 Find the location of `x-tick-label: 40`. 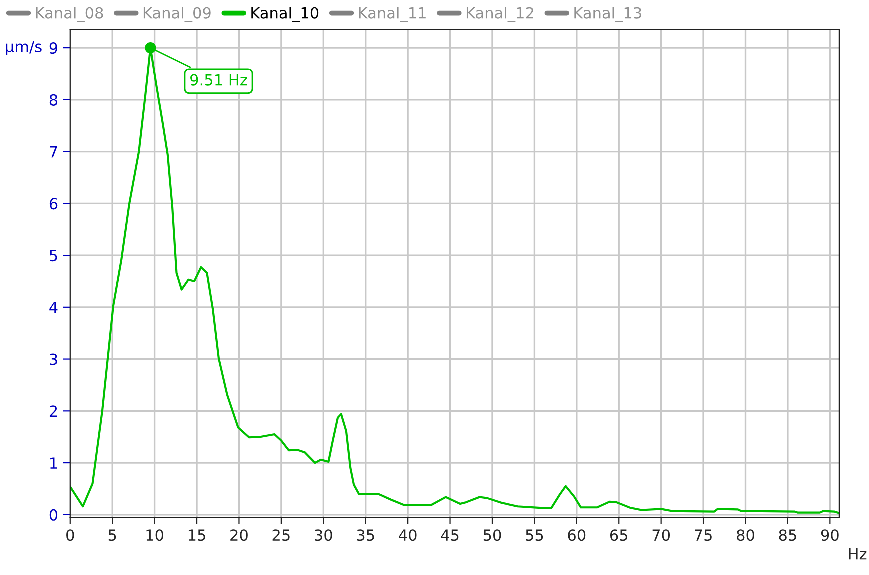

x-tick-label: 40 is located at coordinates (408, 536).